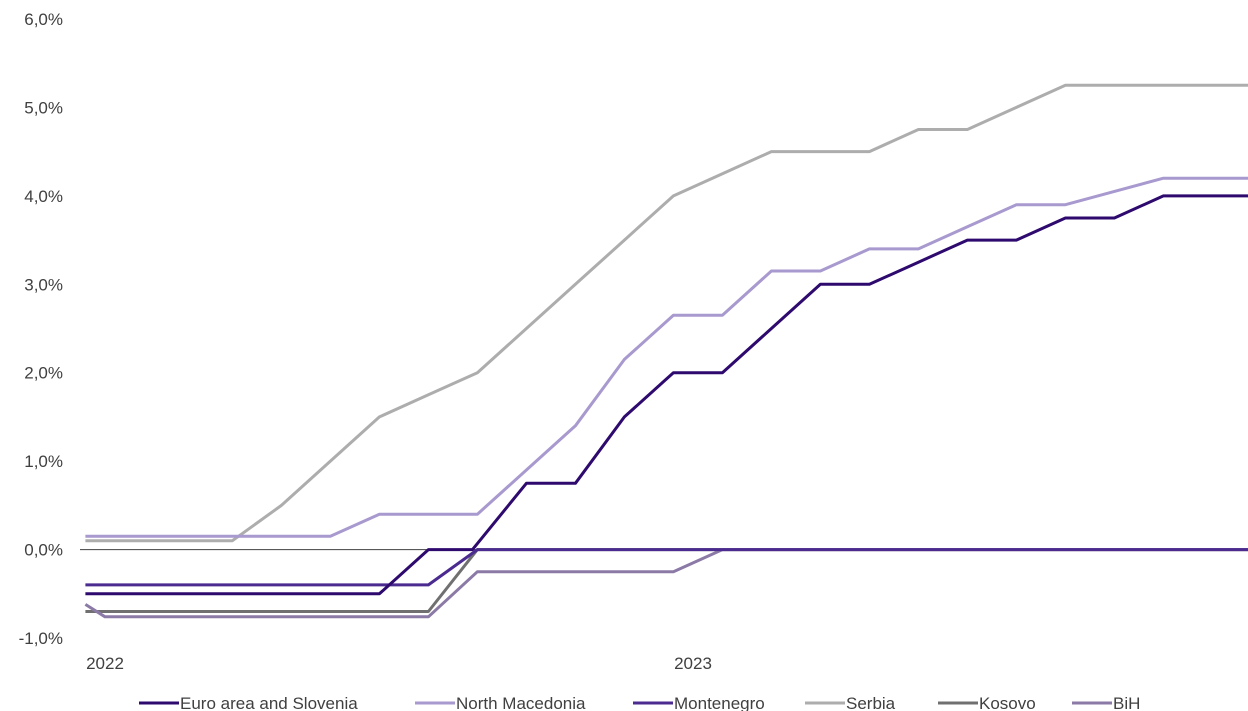 The width and height of the screenshot is (1248, 711). What do you see at coordinates (521, 702) in the screenshot?
I see `legend-label-north-macedonia: North Macedonia` at bounding box center [521, 702].